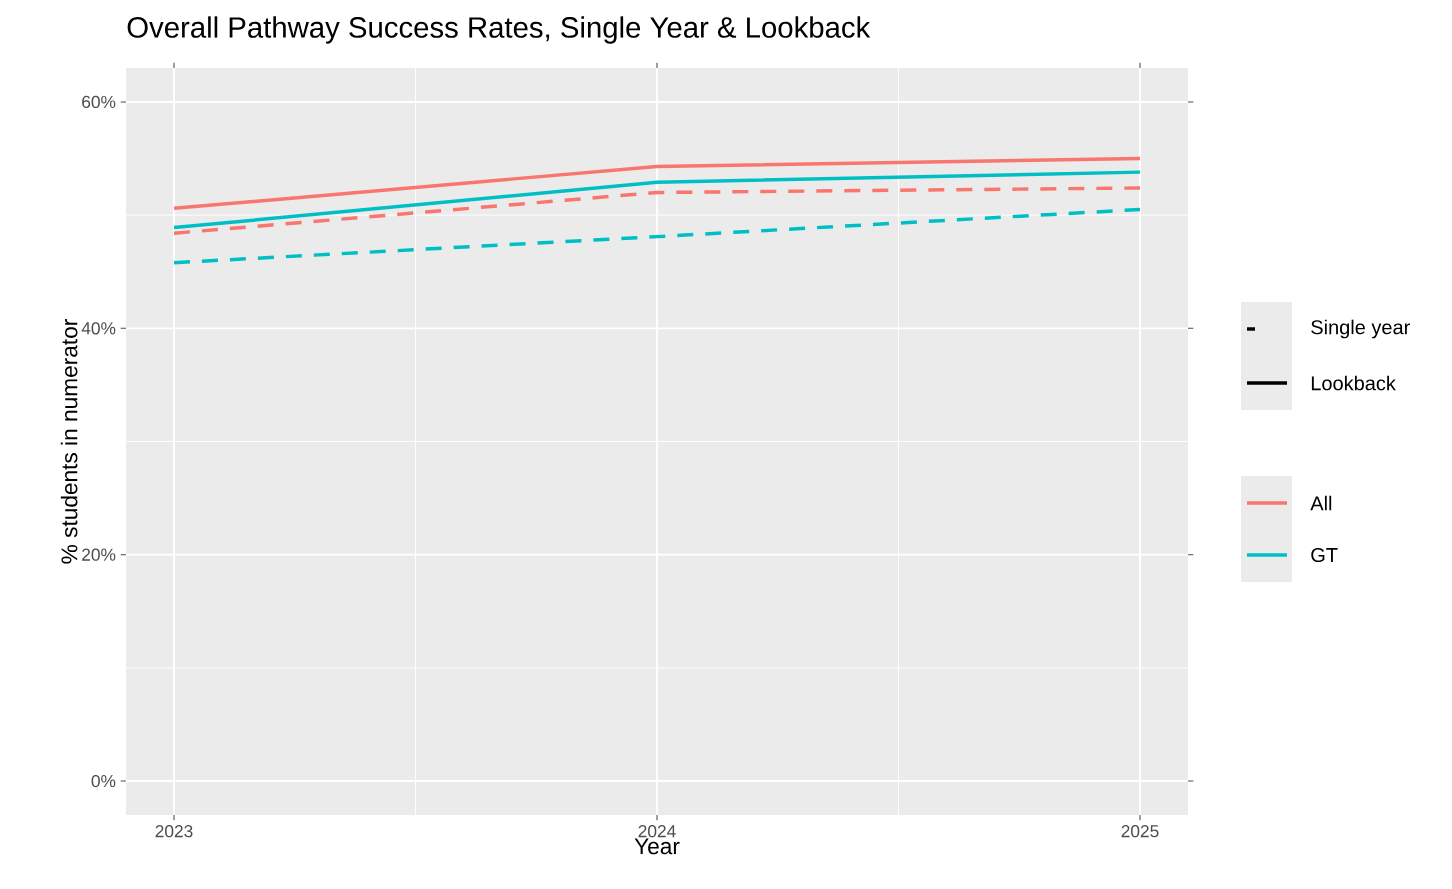 Image resolution: width=1452 pixels, height=889 pixels. What do you see at coordinates (657, 846) in the screenshot?
I see `x-axis-title: Year` at bounding box center [657, 846].